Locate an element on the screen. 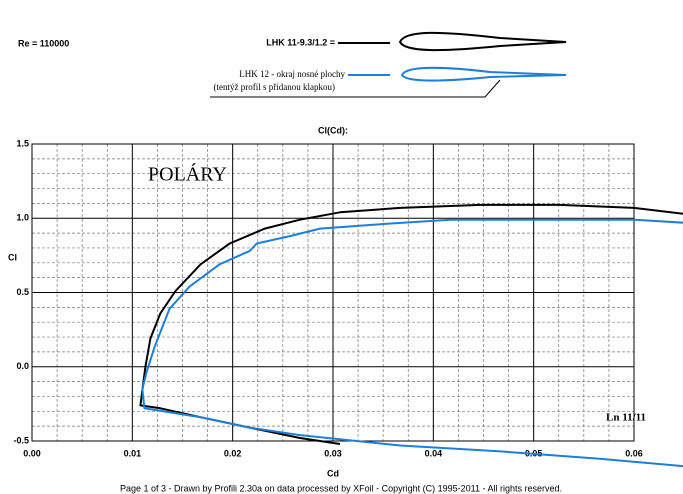 This screenshot has height=494, width=683. x-tick-label: 0.04 is located at coordinates (434, 453).